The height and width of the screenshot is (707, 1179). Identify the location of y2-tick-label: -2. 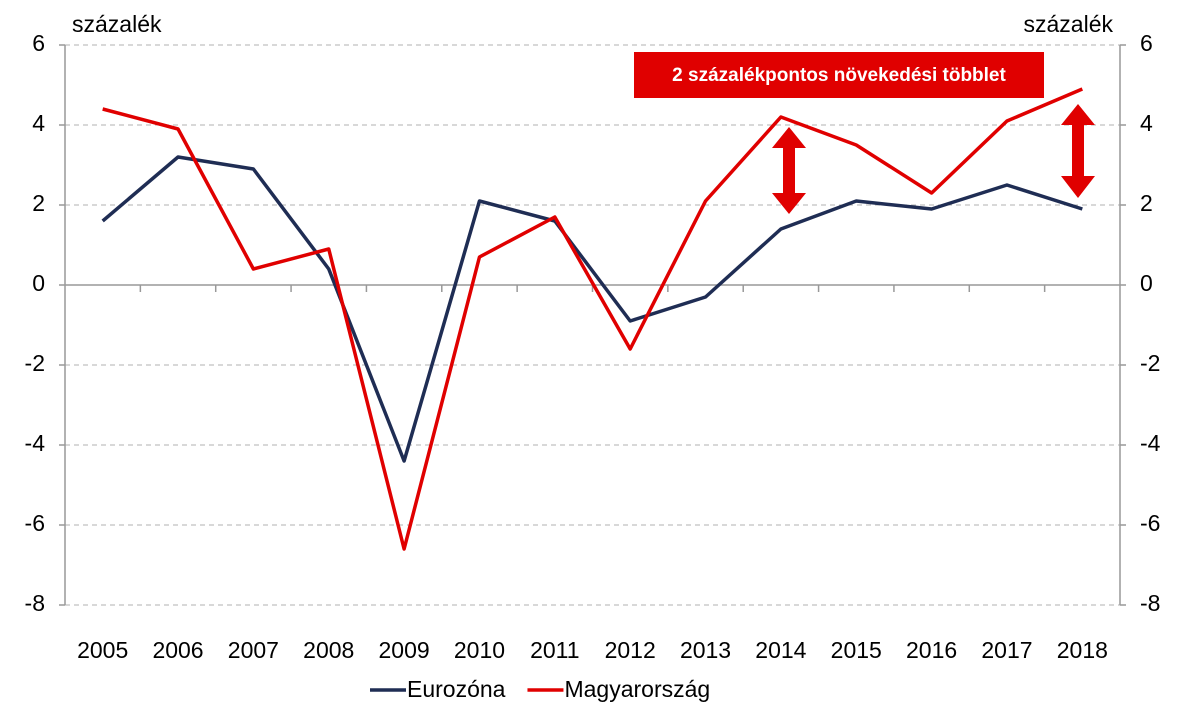
(1150, 363).